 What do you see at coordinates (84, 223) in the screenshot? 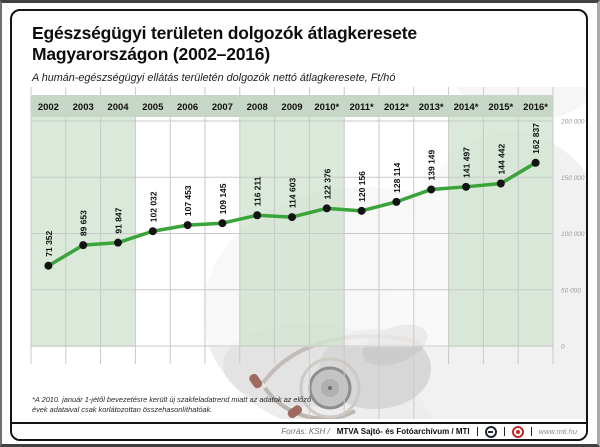
I see `value-label: 89 653` at bounding box center [84, 223].